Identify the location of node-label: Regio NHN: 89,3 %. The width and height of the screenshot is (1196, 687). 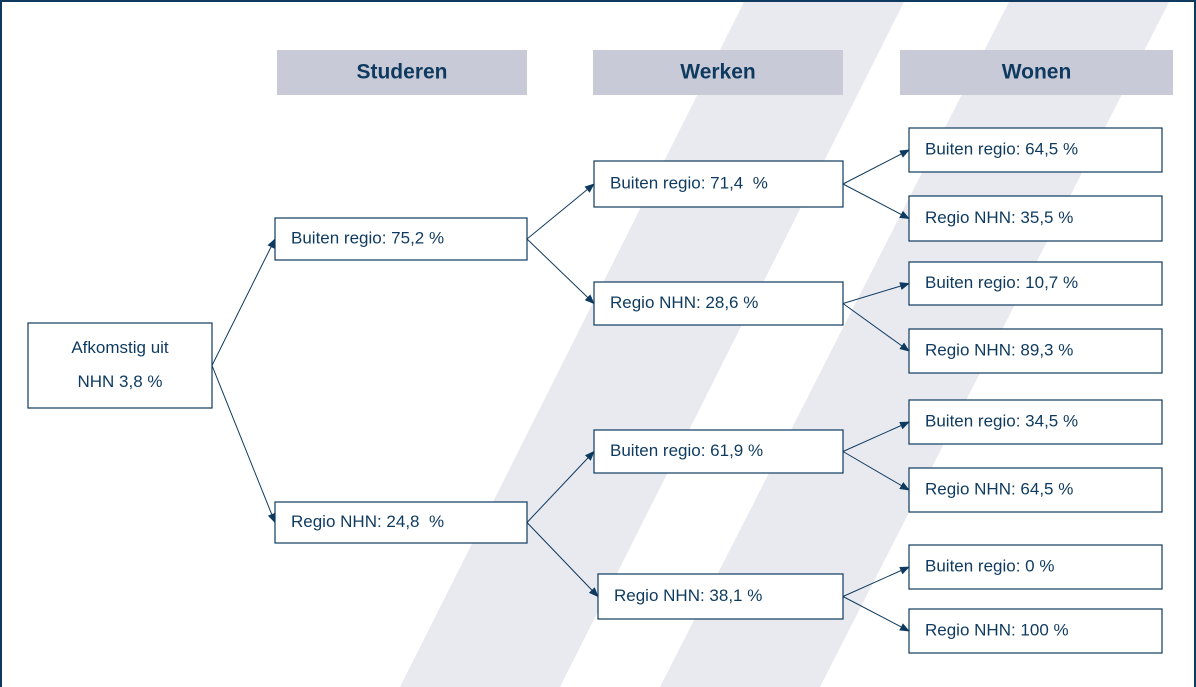
(999, 349).